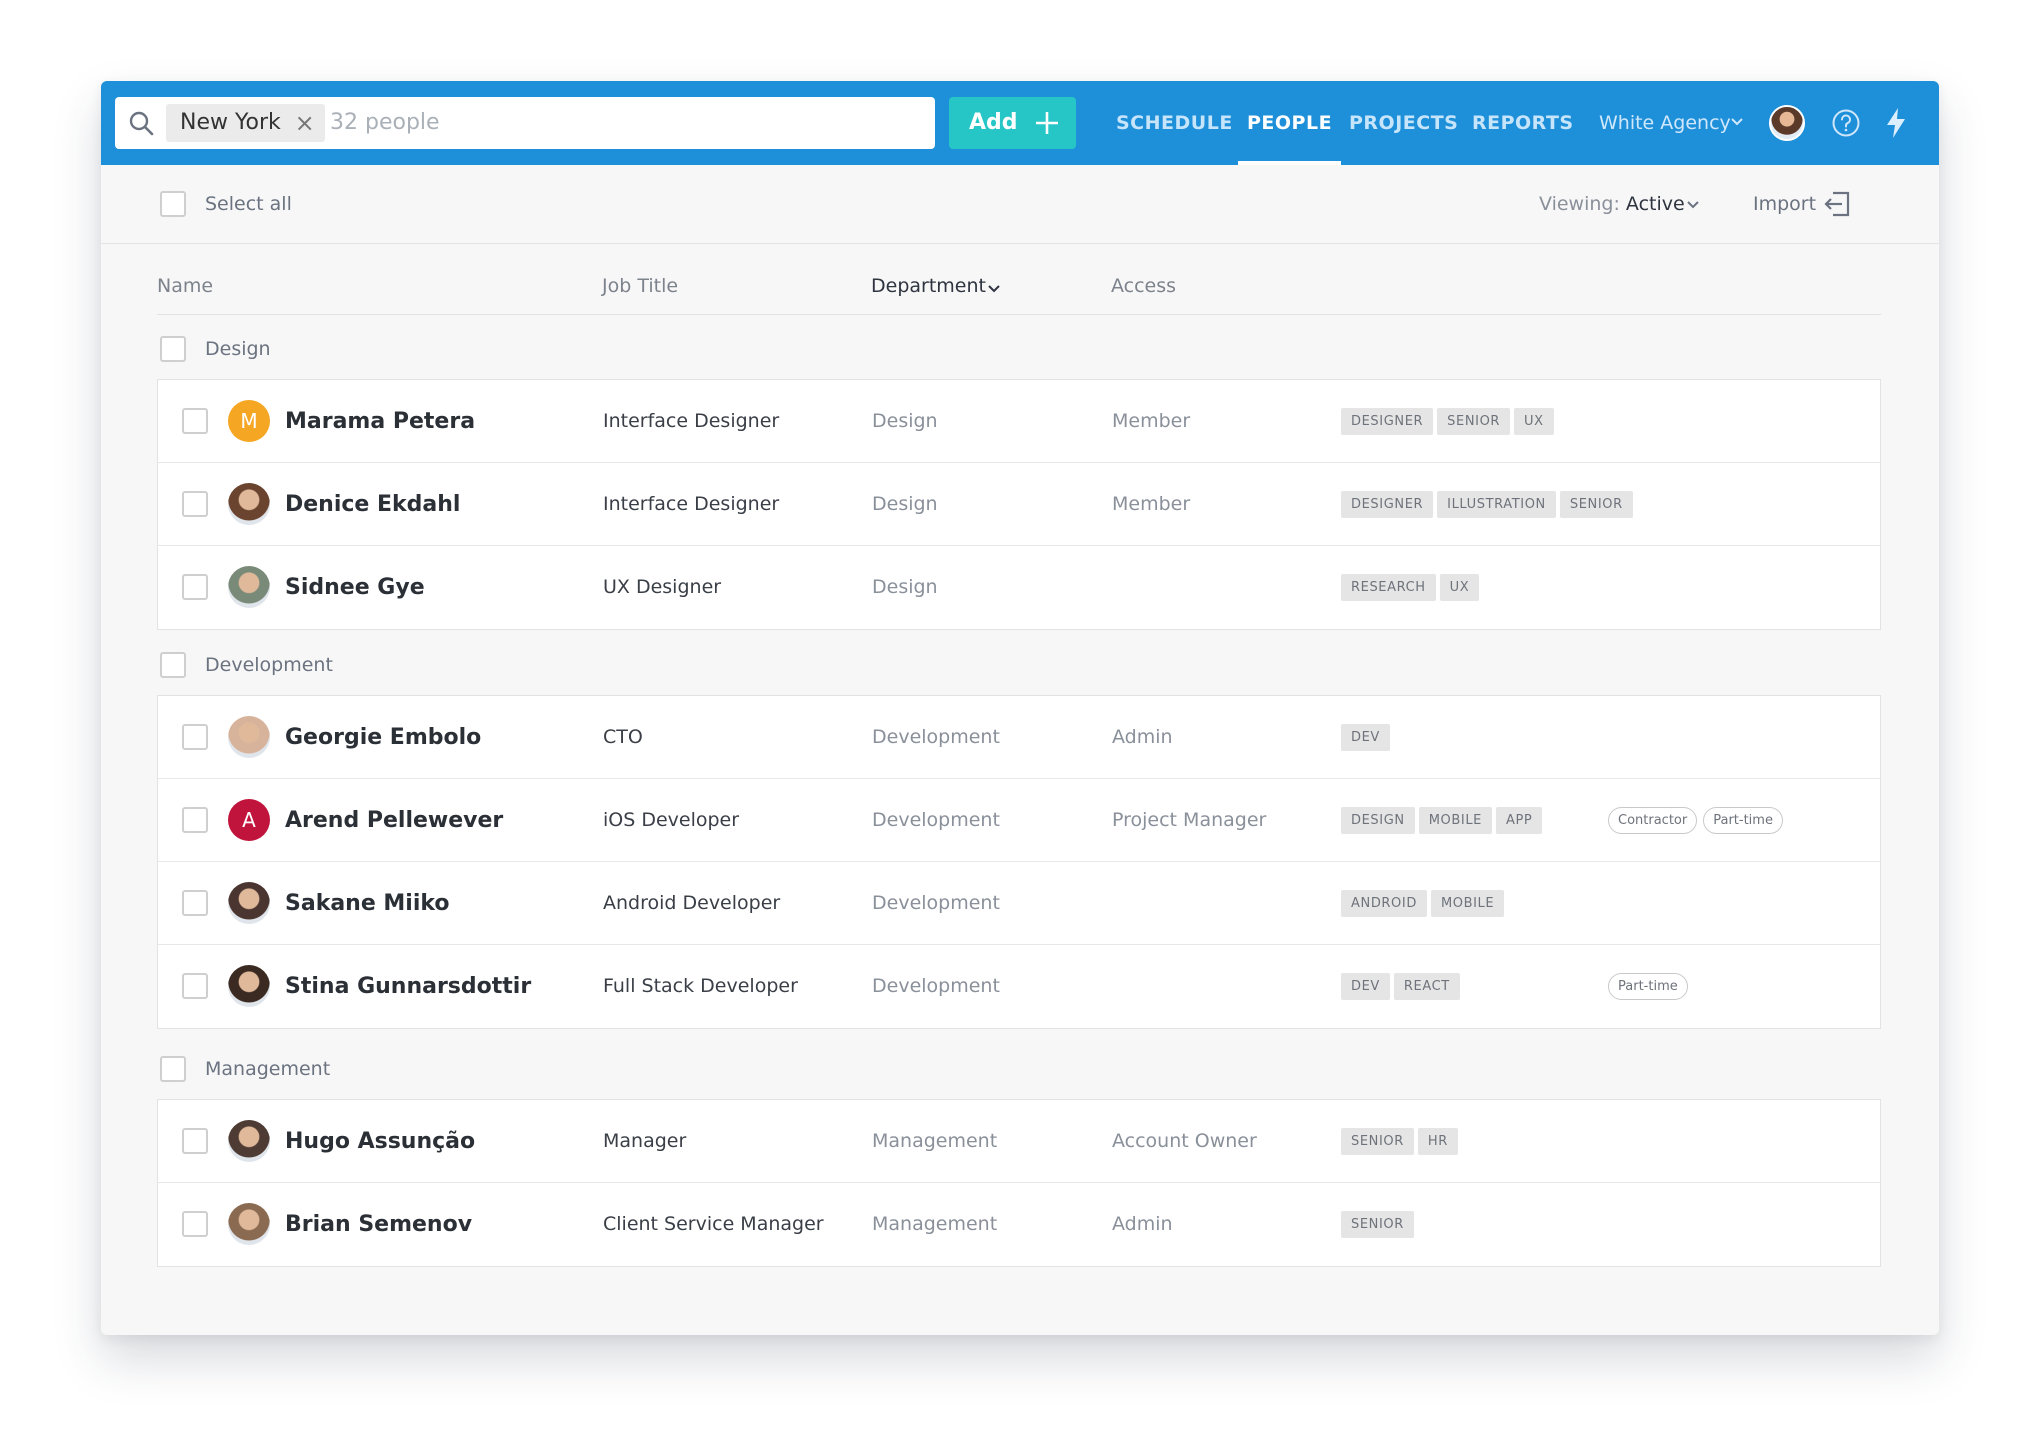  What do you see at coordinates (1665, 123) in the screenshot?
I see `agency-switcher: White Agency` at bounding box center [1665, 123].